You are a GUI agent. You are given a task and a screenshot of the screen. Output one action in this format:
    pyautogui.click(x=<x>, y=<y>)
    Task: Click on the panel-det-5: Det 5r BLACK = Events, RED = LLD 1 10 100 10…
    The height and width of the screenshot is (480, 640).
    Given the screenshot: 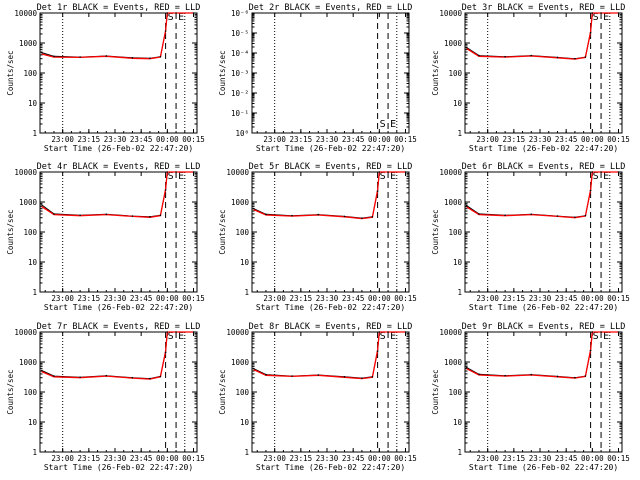 What is the action you would take?
    pyautogui.click(x=317, y=237)
    